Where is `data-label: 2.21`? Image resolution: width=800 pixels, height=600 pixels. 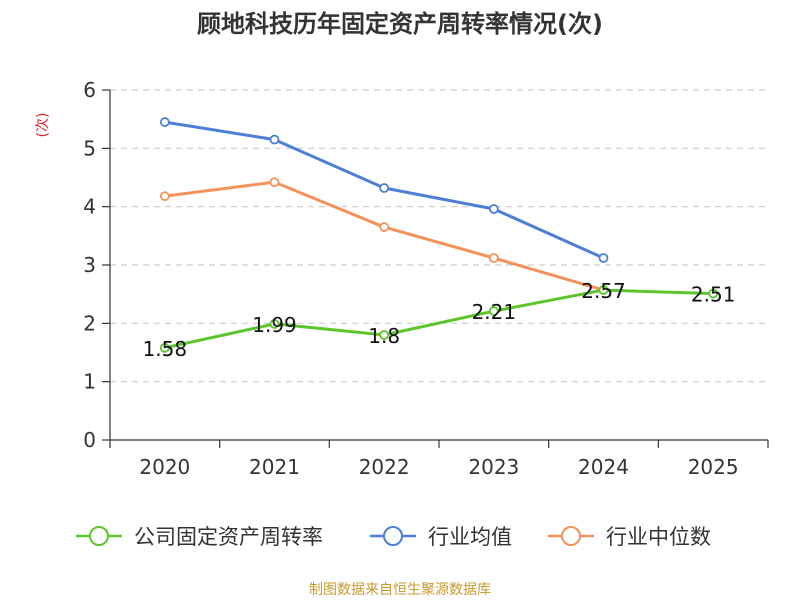
data-label: 2.21 is located at coordinates (494, 312).